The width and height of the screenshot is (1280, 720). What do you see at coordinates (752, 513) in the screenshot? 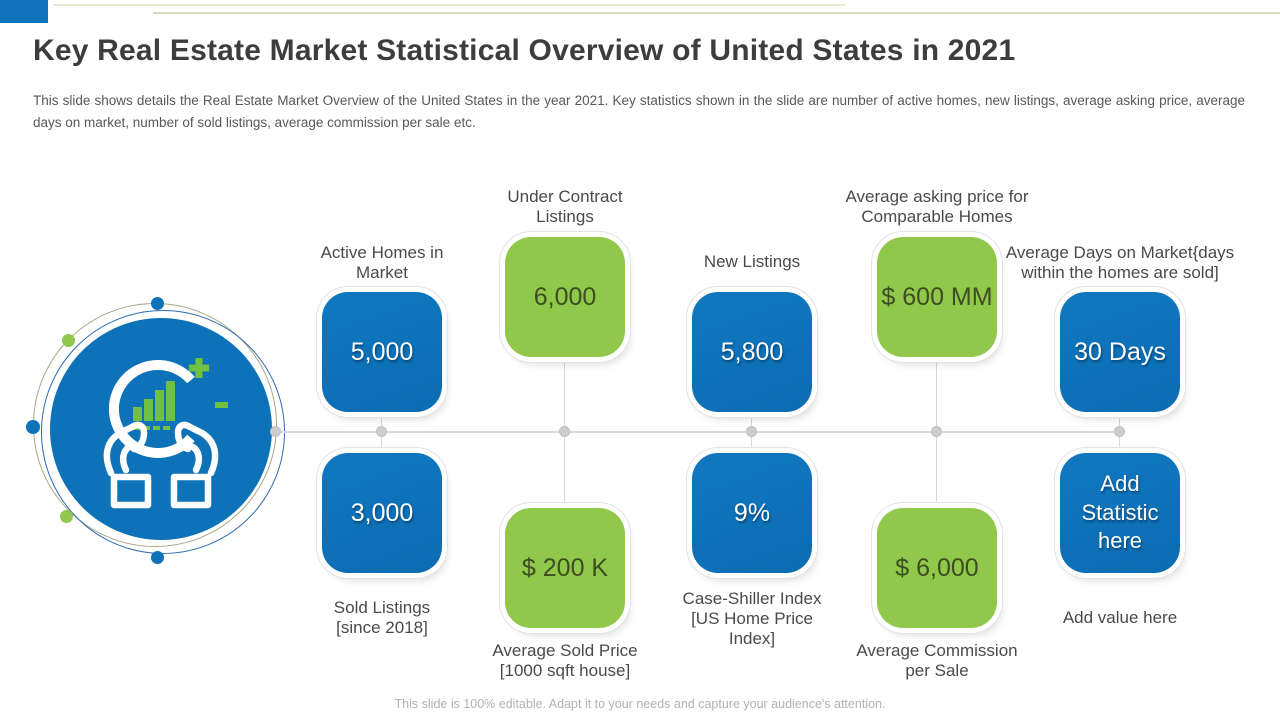
I see `stat-box-case-shiller: 9%` at bounding box center [752, 513].